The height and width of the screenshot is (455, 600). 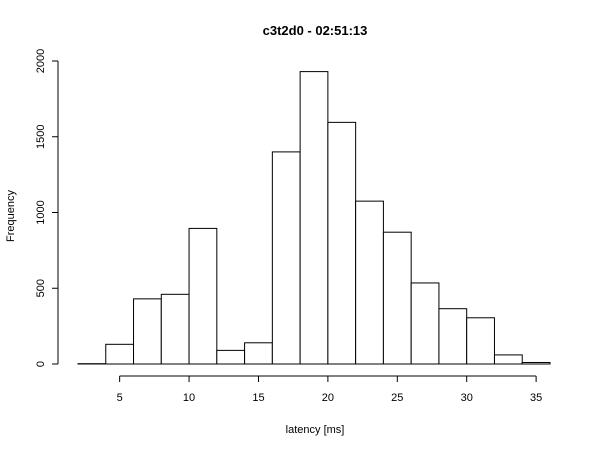 What do you see at coordinates (41, 288) in the screenshot?
I see `y-tick-label: 500` at bounding box center [41, 288].